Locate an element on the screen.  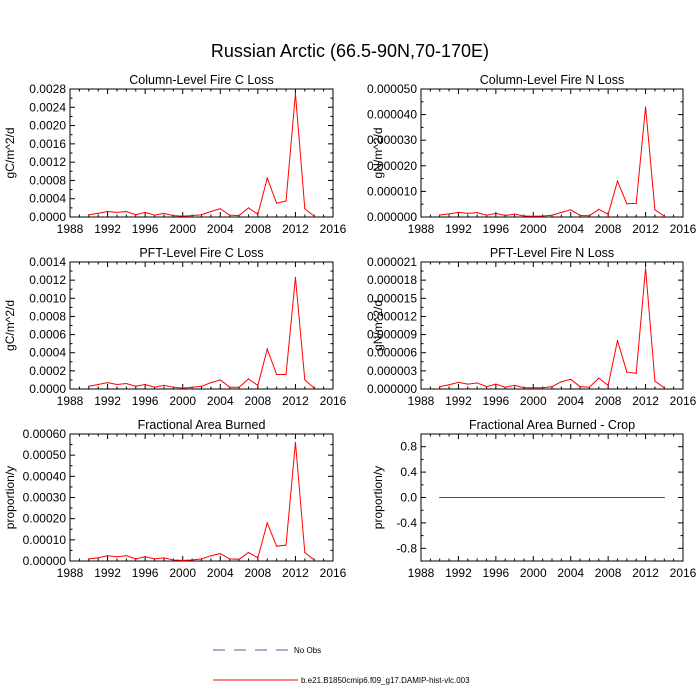
x-tick-label: 1996 is located at coordinates (145, 573).